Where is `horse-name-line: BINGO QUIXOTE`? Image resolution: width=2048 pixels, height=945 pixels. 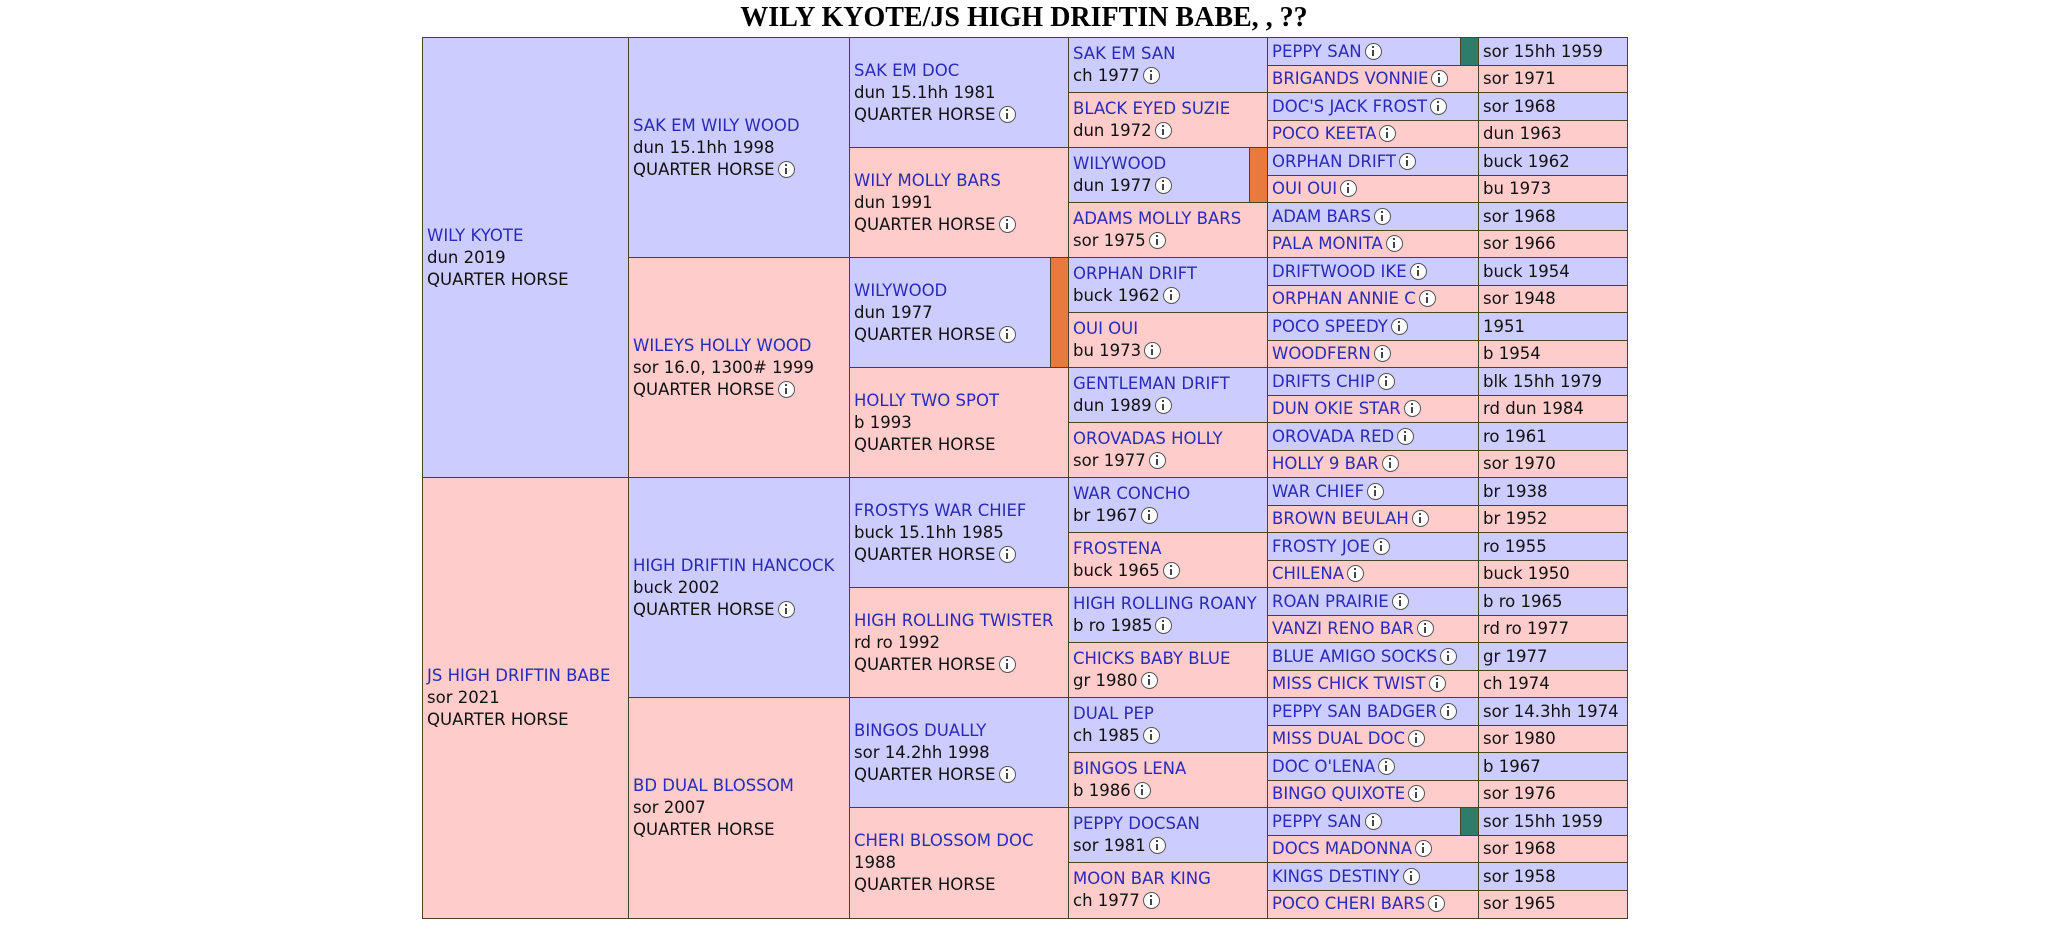 horse-name-line: BINGO QUIXOTE is located at coordinates (1375, 794).